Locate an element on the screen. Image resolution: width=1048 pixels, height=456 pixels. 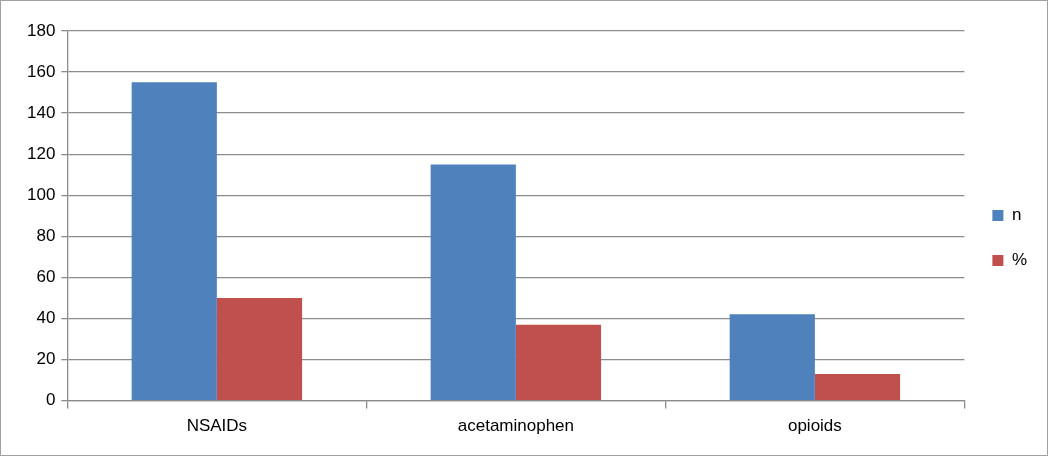
y-tick-label: 20 is located at coordinates (46, 359).